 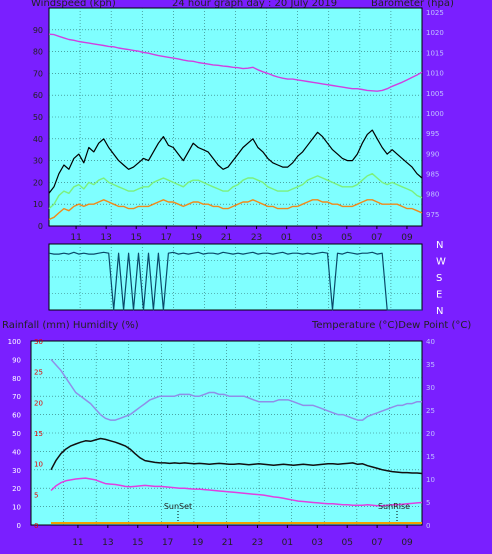 What do you see at coordinates (40, 226) in the screenshot?
I see `wind-y-tick-label: 0` at bounding box center [40, 226].